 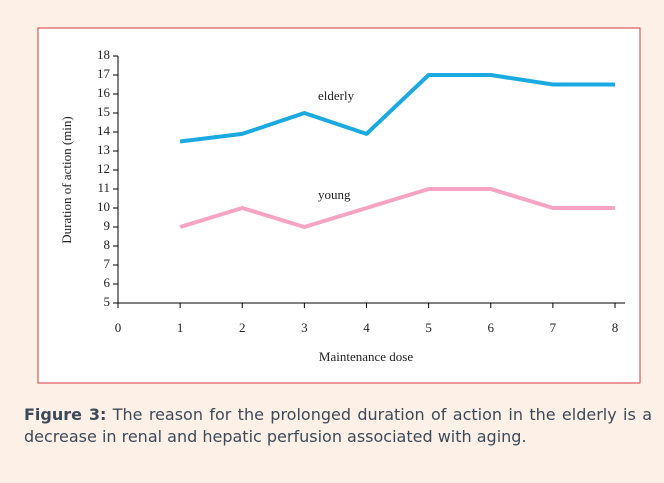 What do you see at coordinates (65, 414) in the screenshot?
I see `caption-label: Figure 3:` at bounding box center [65, 414].